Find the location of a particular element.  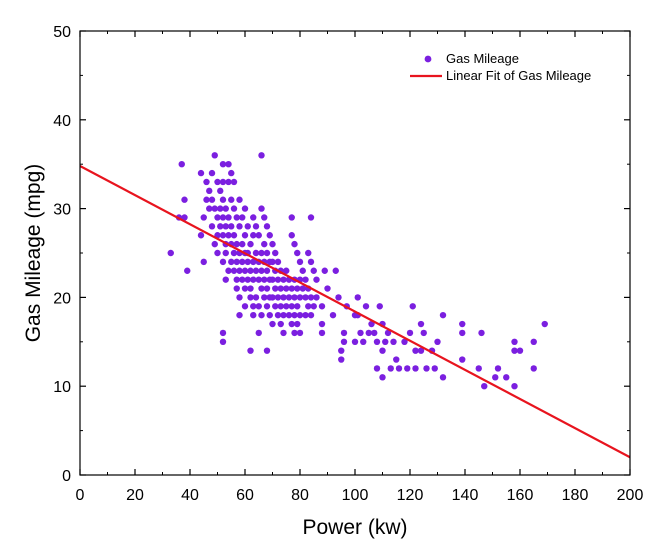

legend-marker-gas-mileage is located at coordinates (428, 59).